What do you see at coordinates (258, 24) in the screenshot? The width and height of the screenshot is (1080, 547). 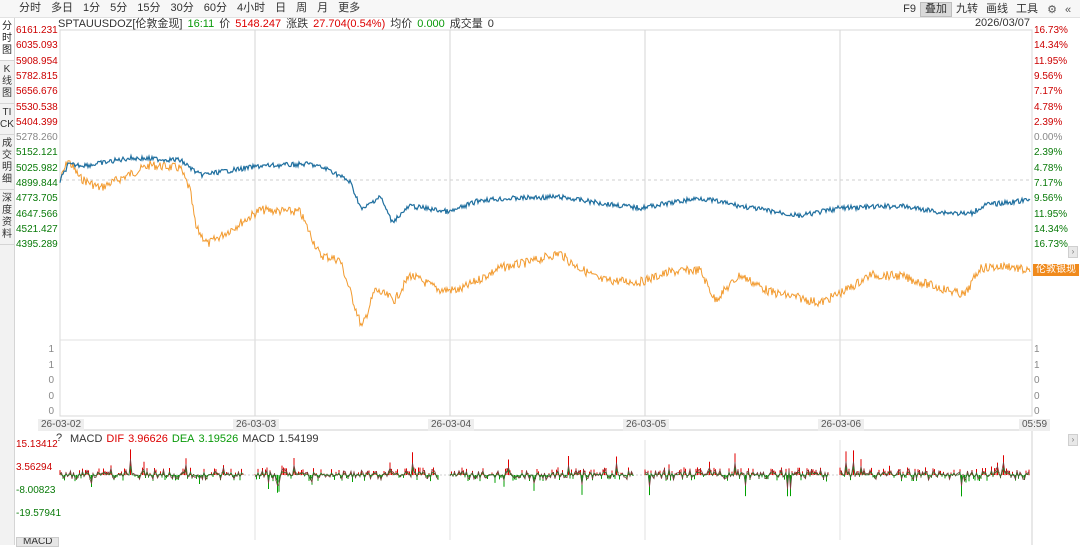 I see `price-value: 5148.247` at bounding box center [258, 24].